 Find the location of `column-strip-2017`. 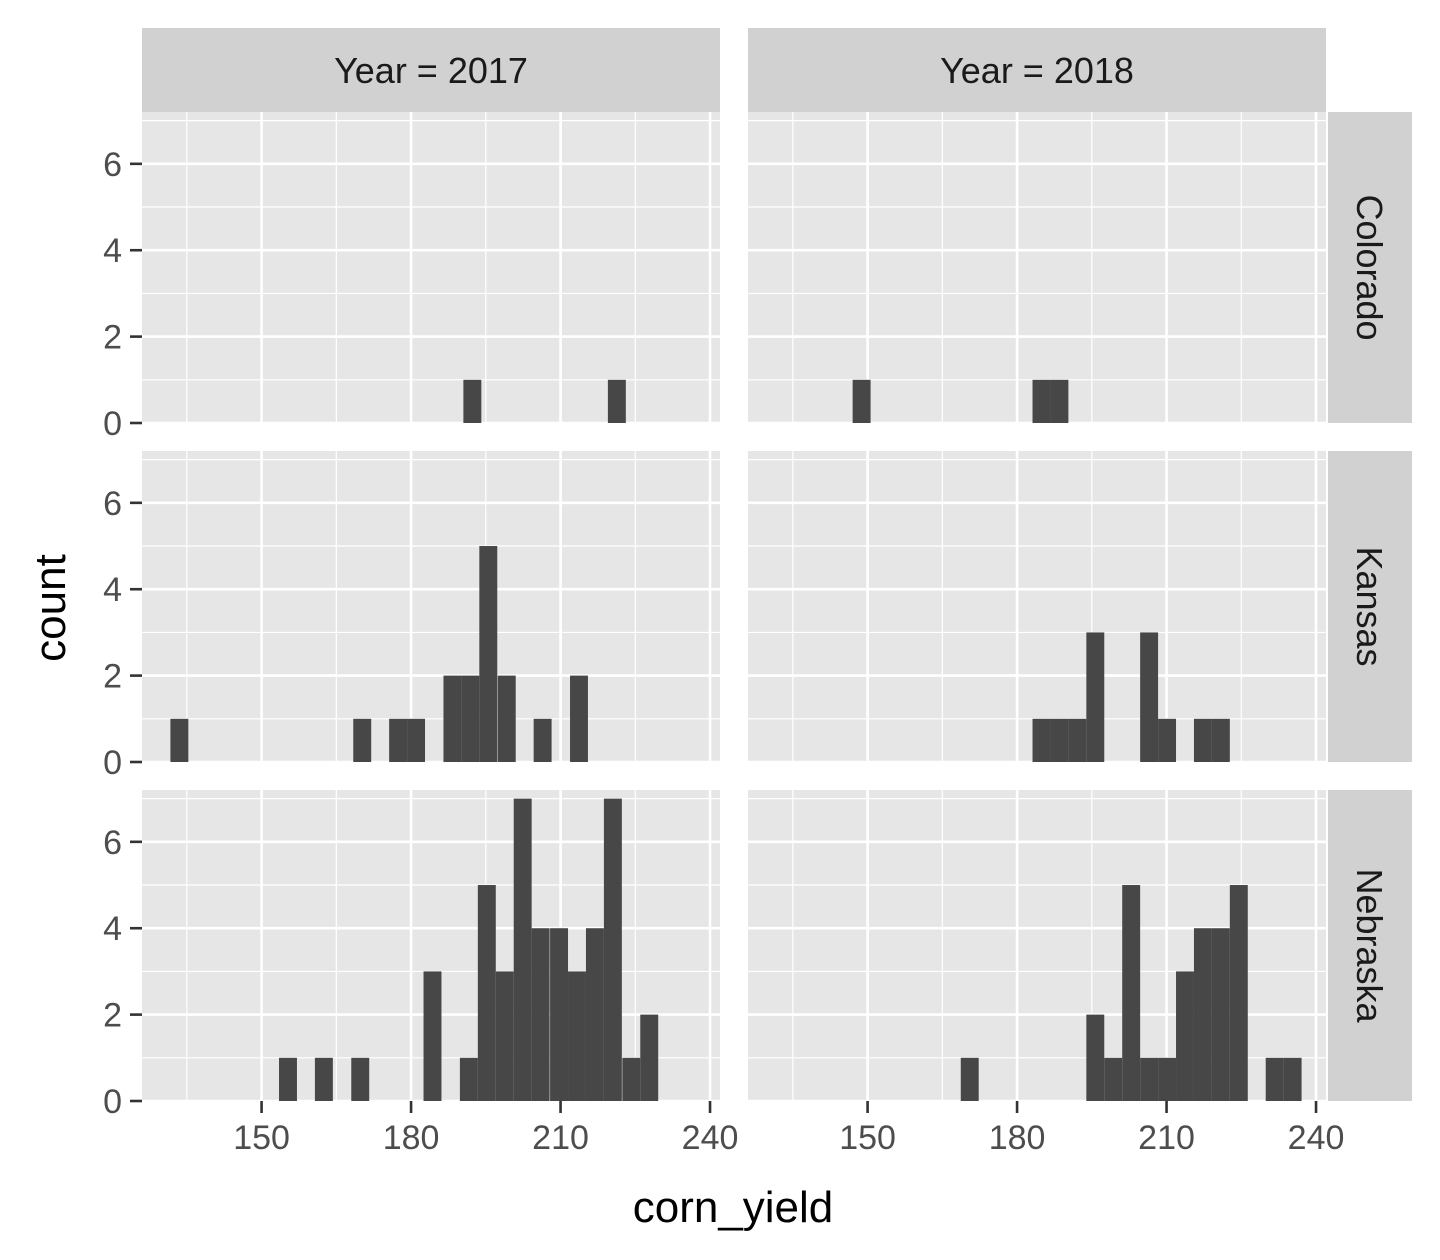

column-strip-2017 is located at coordinates (431, 70).